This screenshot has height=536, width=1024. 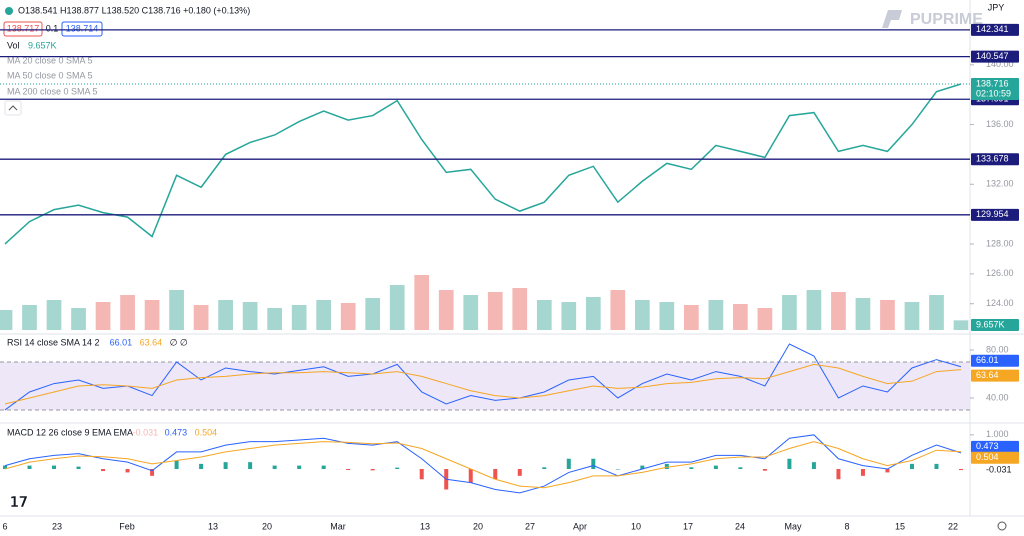 I want to click on collapse-button, so click(x=13, y=108).